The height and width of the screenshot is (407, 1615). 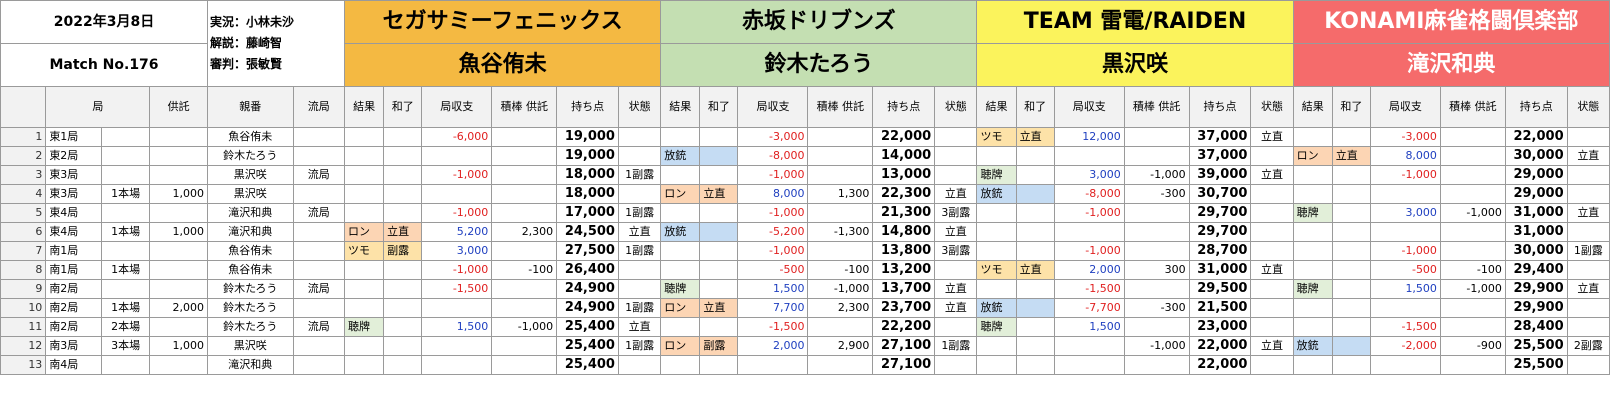 I want to click on points-cell: 22,200, so click(x=904, y=327).